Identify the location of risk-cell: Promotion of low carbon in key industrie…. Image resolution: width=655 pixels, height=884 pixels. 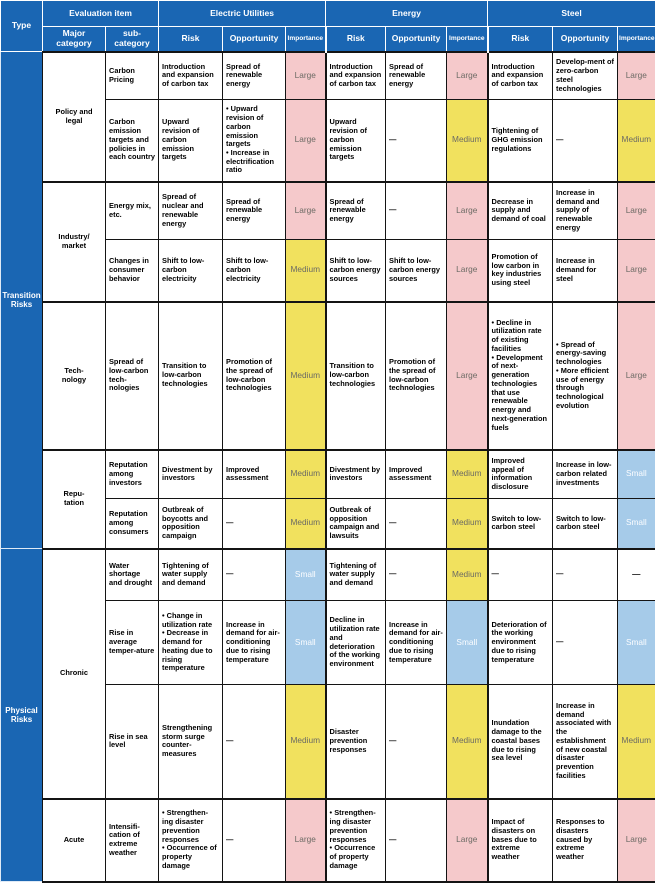
(520, 271).